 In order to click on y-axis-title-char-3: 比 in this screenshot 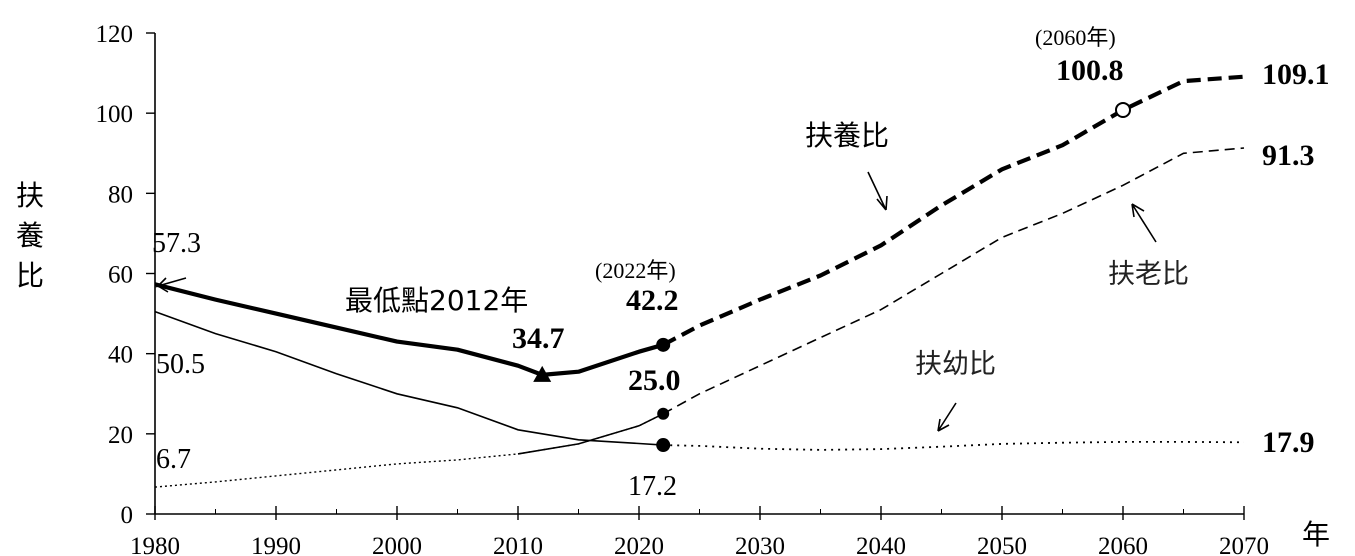, I will do `click(30, 275)`.